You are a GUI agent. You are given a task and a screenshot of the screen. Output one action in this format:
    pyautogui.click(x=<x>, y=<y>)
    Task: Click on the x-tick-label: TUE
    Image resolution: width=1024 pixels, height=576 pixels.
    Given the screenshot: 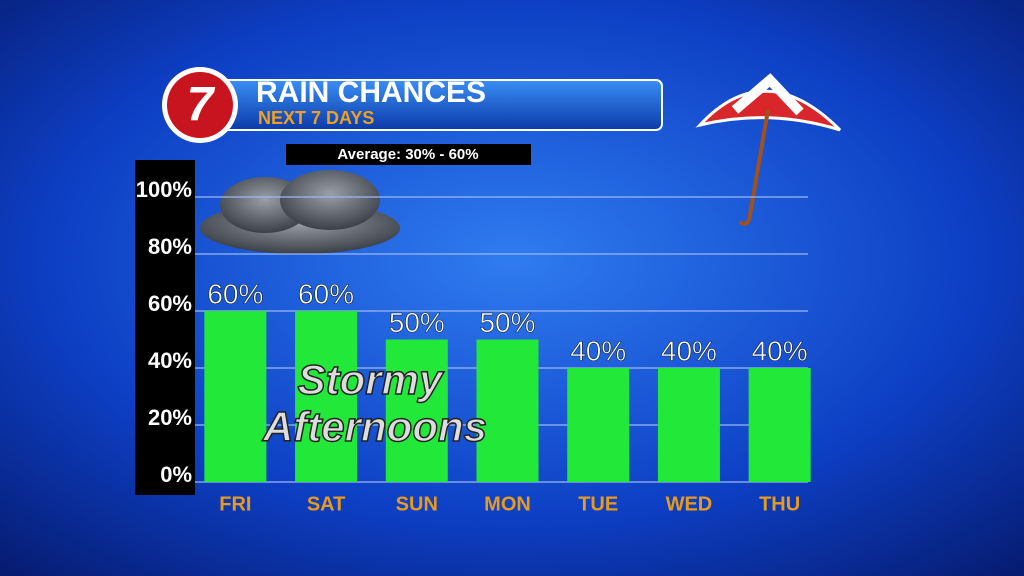 What is the action you would take?
    pyautogui.click(x=598, y=504)
    